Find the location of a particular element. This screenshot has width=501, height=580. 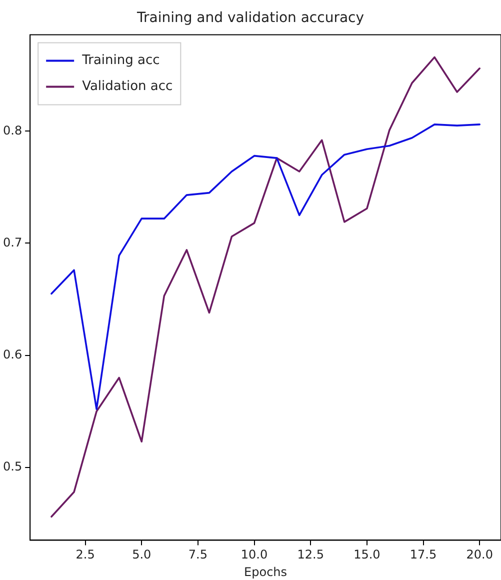

y-tick-label: 0.5 is located at coordinates (12, 466).